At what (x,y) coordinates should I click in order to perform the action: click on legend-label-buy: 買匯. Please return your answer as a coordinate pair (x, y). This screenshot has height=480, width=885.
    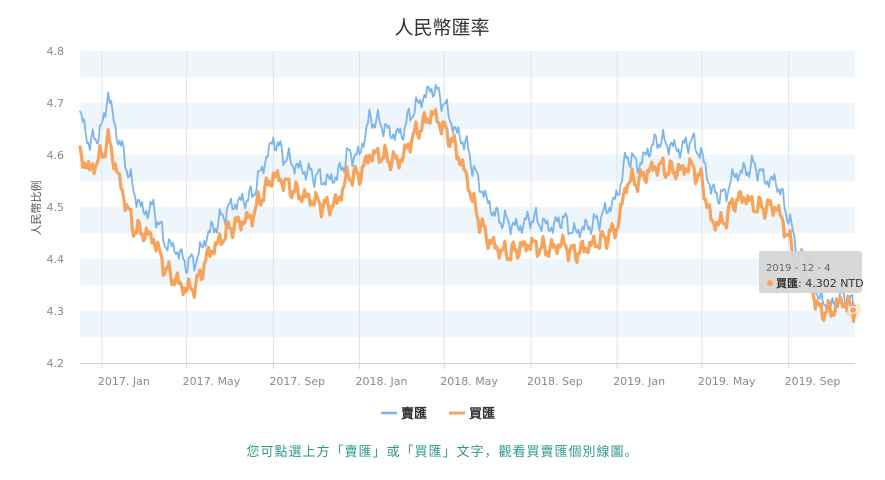
    Looking at the image, I should click on (482, 414).